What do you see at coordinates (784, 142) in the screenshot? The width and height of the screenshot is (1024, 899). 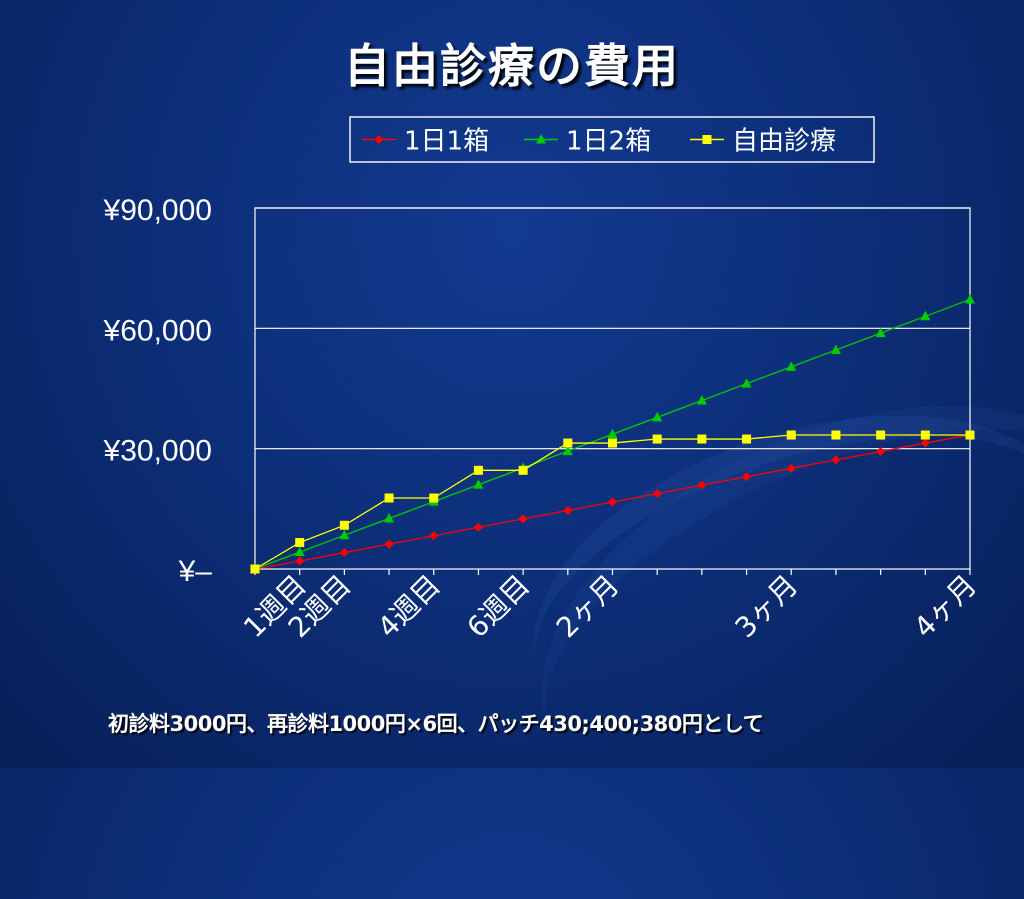 I see `legend-label: 自由診療` at bounding box center [784, 142].